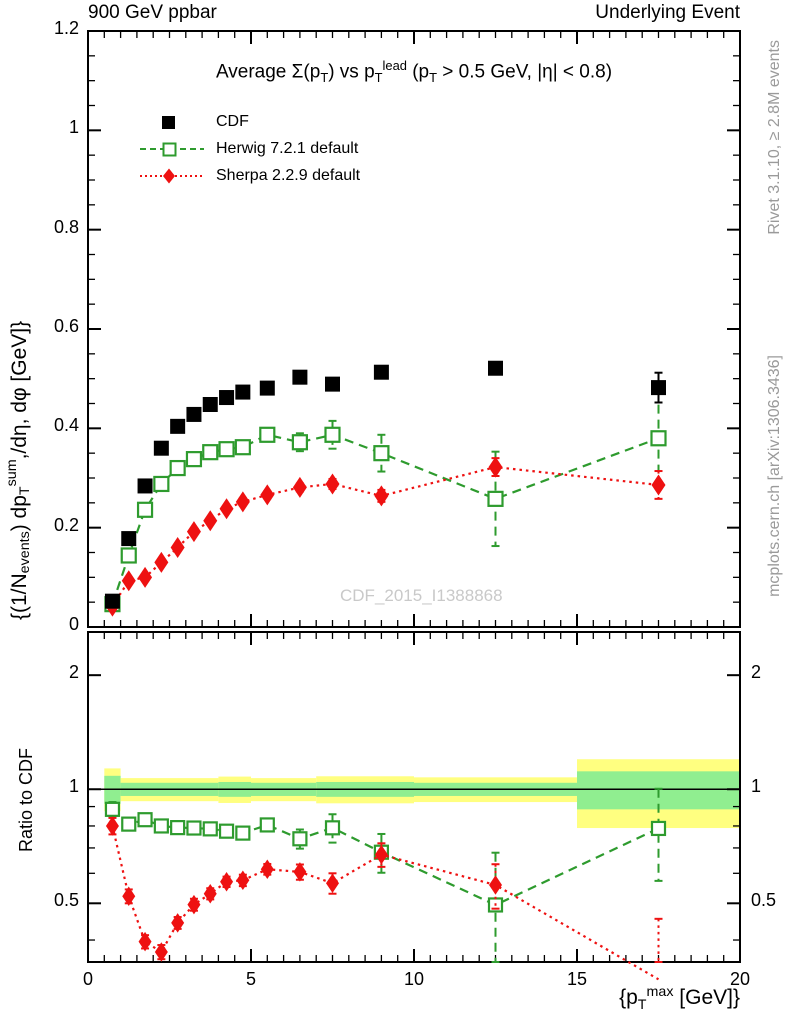  Describe the element at coordinates (66, 524) in the screenshot. I see `tick-label: 0.2` at that location.